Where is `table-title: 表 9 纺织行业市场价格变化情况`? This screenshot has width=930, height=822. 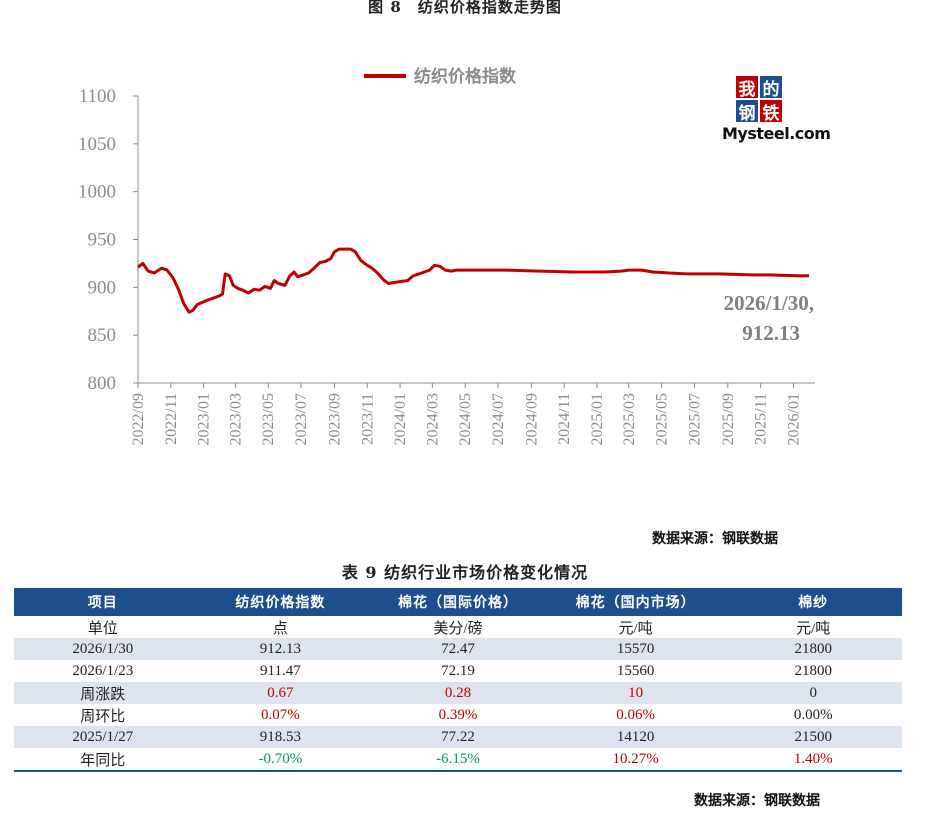
table-title: 表 9 纺织行业市场价格变化情况 is located at coordinates (465, 572).